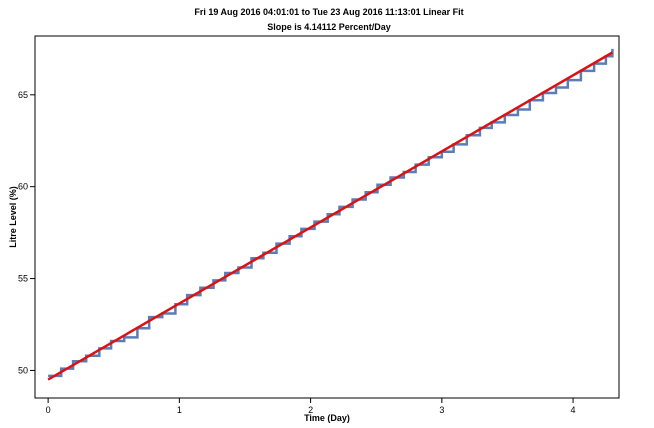  What do you see at coordinates (23, 370) in the screenshot?
I see `y-tick-label: 50` at bounding box center [23, 370].